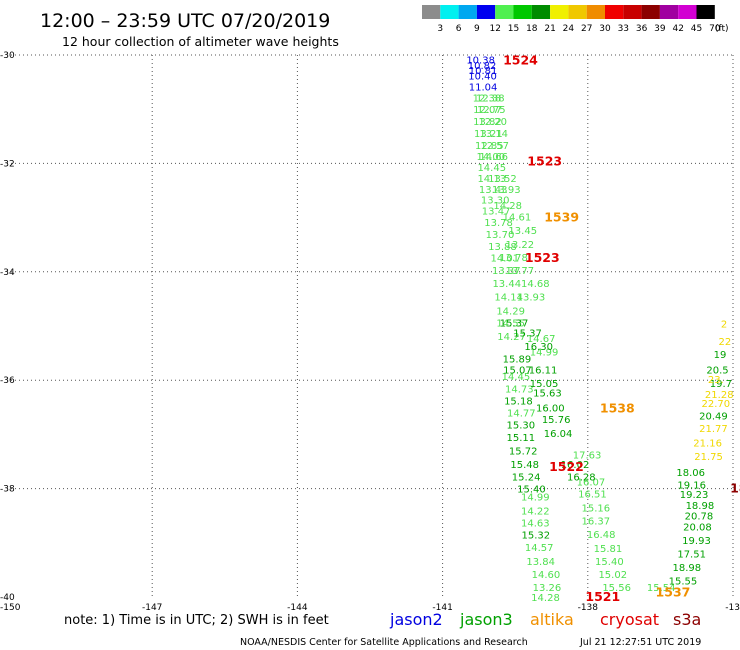 Image resolution: width=740 pixels, height=650 pixels. What do you see at coordinates (640, 642) in the screenshot?
I see `footer-timestamp: Jul 21 12:27:51 UTC 2019` at bounding box center [640, 642].